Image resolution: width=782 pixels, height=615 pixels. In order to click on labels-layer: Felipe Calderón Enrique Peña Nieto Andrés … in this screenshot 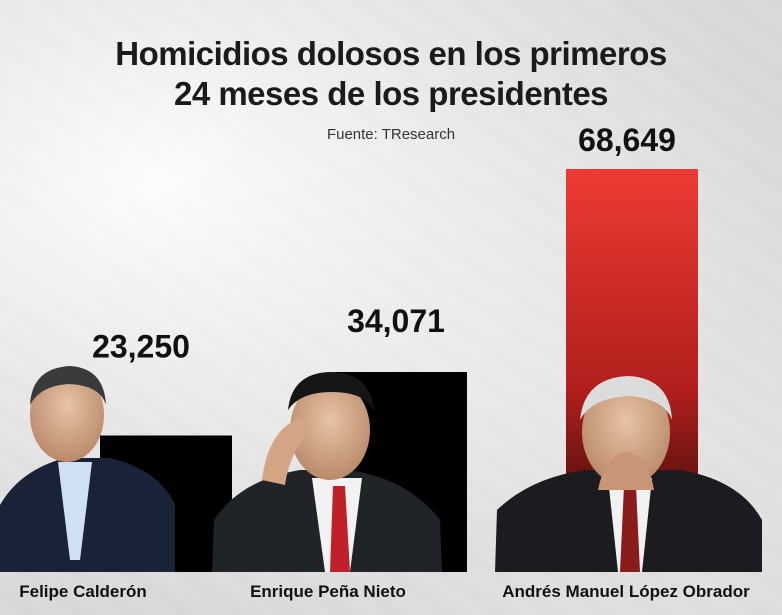, I will do `click(384, 591)`.